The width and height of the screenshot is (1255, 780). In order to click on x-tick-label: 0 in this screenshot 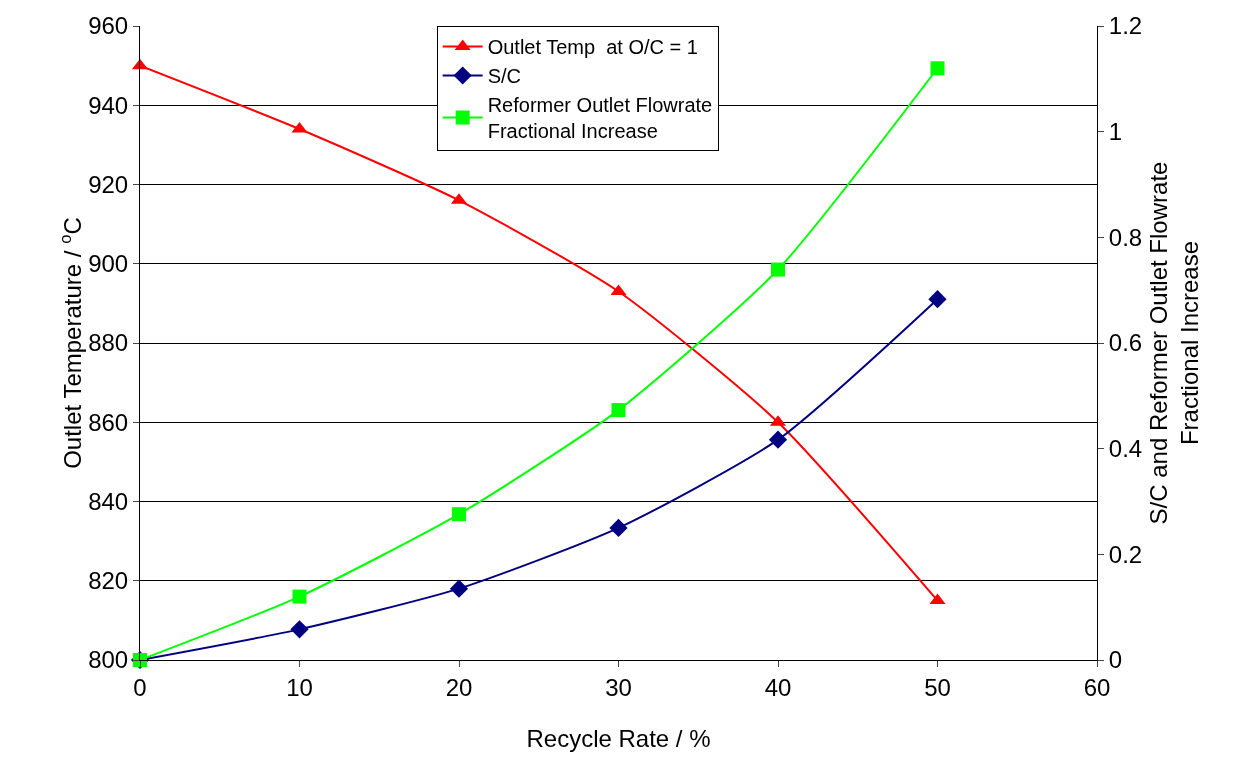, I will do `click(140, 687)`.